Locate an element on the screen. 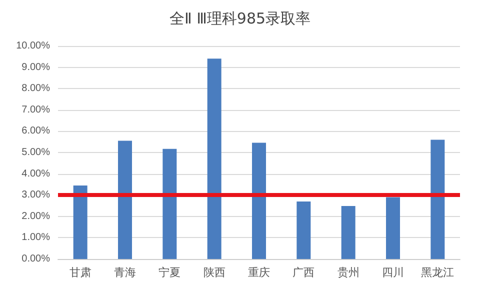  x-tick-label: 广西 is located at coordinates (303, 272).